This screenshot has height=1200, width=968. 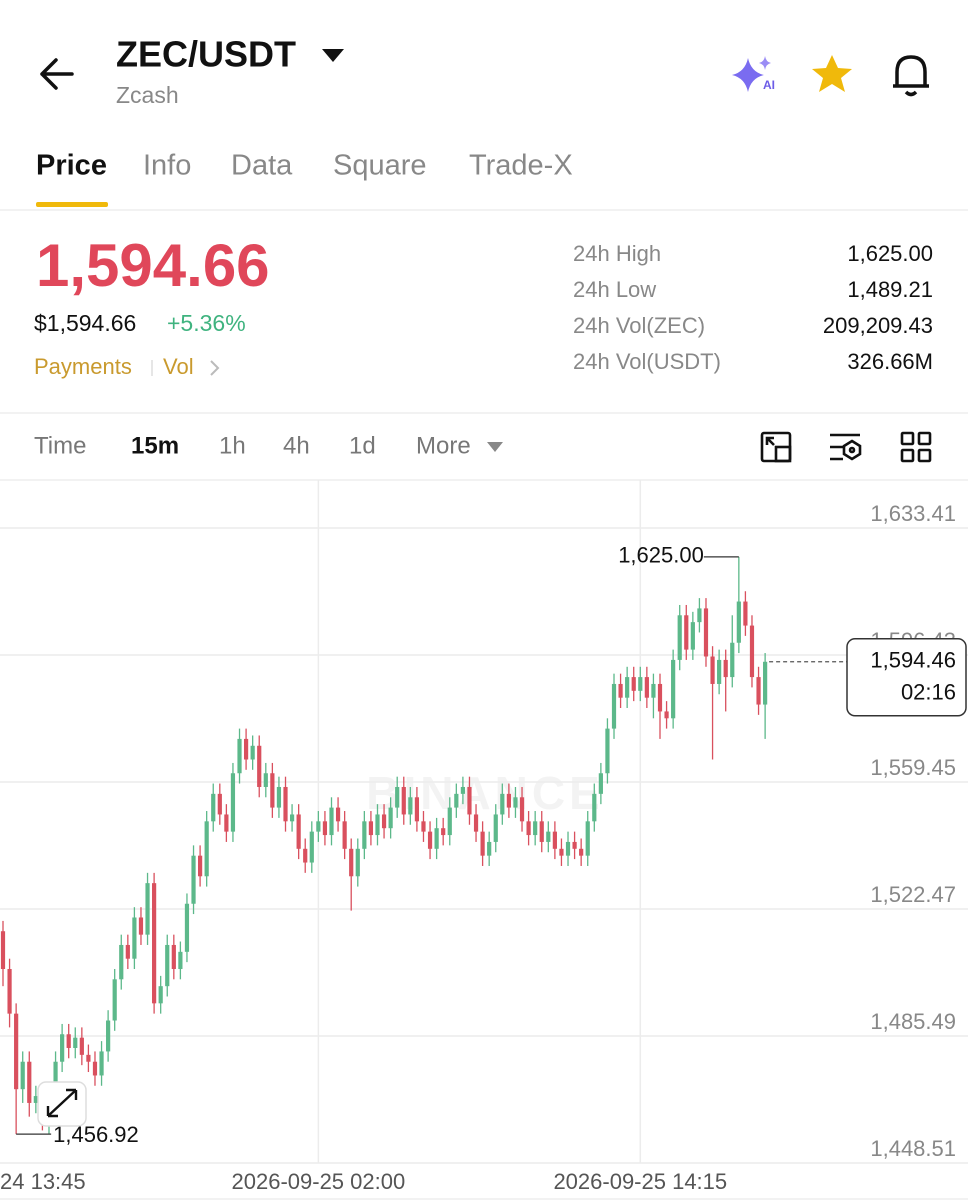 What do you see at coordinates (443, 445) in the screenshot?
I see `interval: More` at bounding box center [443, 445].